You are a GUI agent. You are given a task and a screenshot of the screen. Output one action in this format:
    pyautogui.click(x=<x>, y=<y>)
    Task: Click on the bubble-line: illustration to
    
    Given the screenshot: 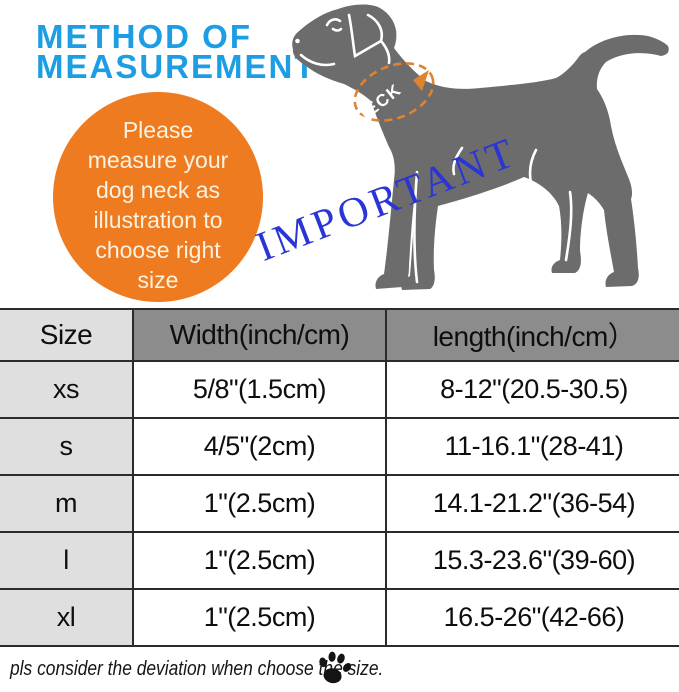 What is the action you would take?
    pyautogui.click(x=158, y=220)
    